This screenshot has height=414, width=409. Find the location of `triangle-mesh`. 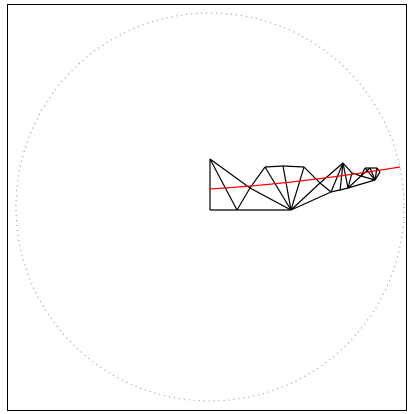

triangle-mesh is located at coordinates (295, 184).